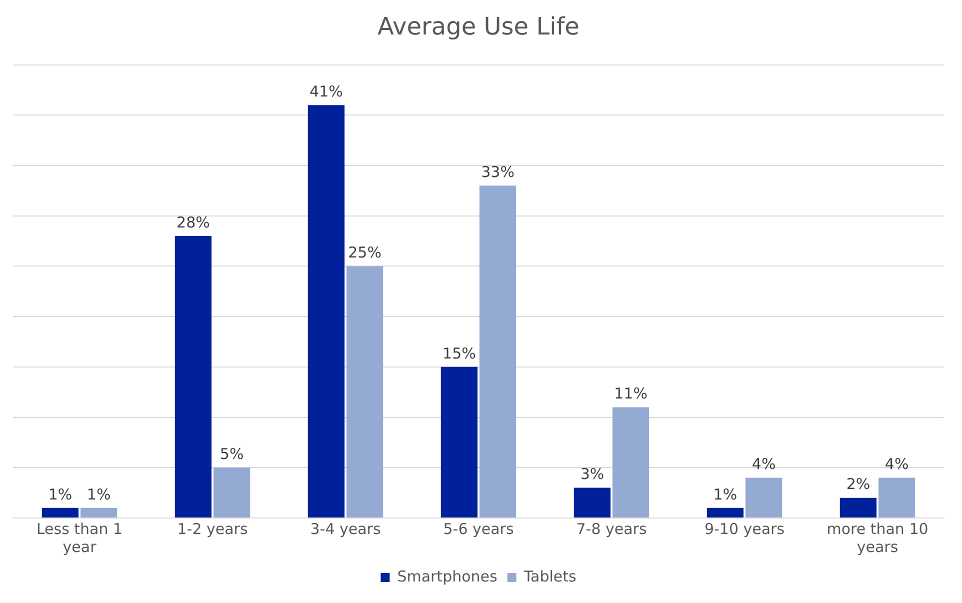 The height and width of the screenshot is (603, 962). I want to click on data-label: 3%, so click(592, 474).